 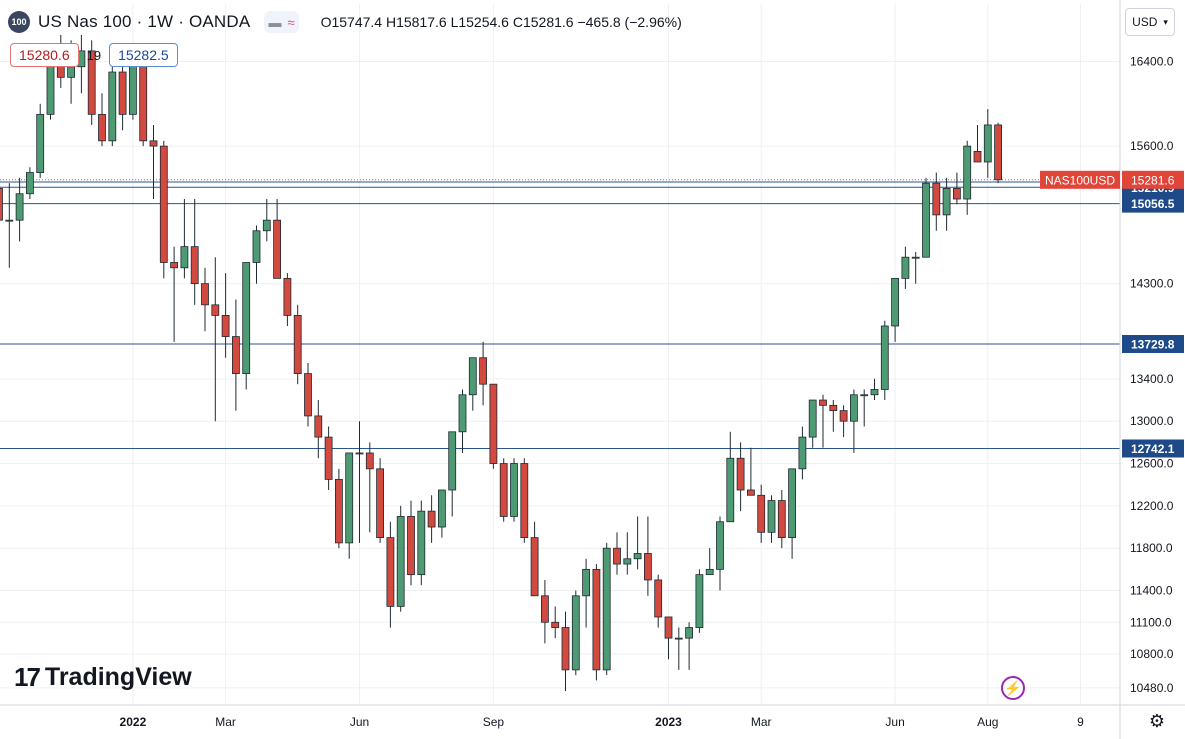 What do you see at coordinates (1152, 464) in the screenshot?
I see `y-tick-label: 12600.0` at bounding box center [1152, 464].